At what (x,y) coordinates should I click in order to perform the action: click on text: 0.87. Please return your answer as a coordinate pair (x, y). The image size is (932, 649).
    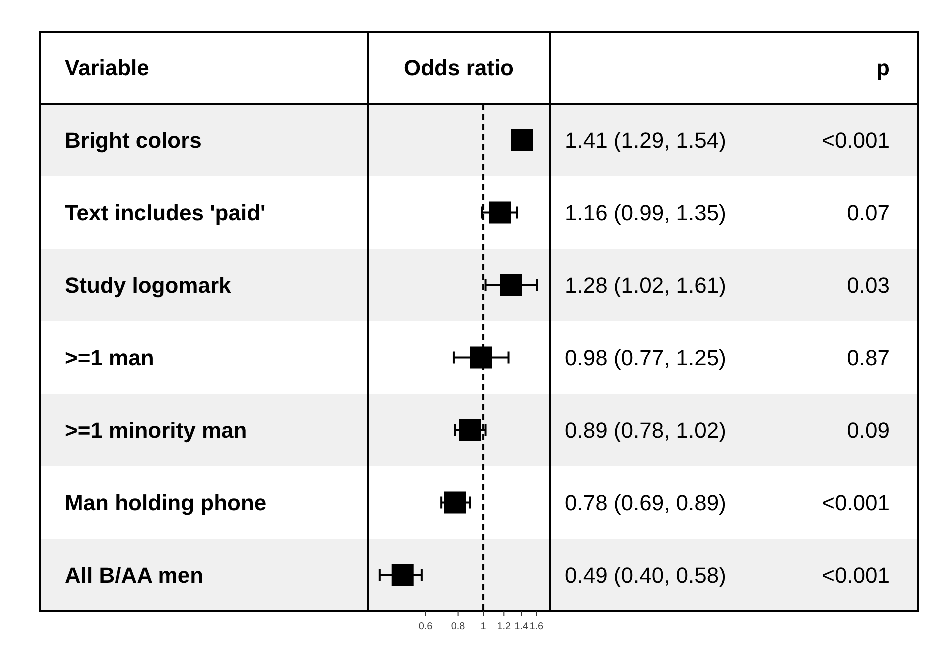
    Looking at the image, I should click on (868, 357).